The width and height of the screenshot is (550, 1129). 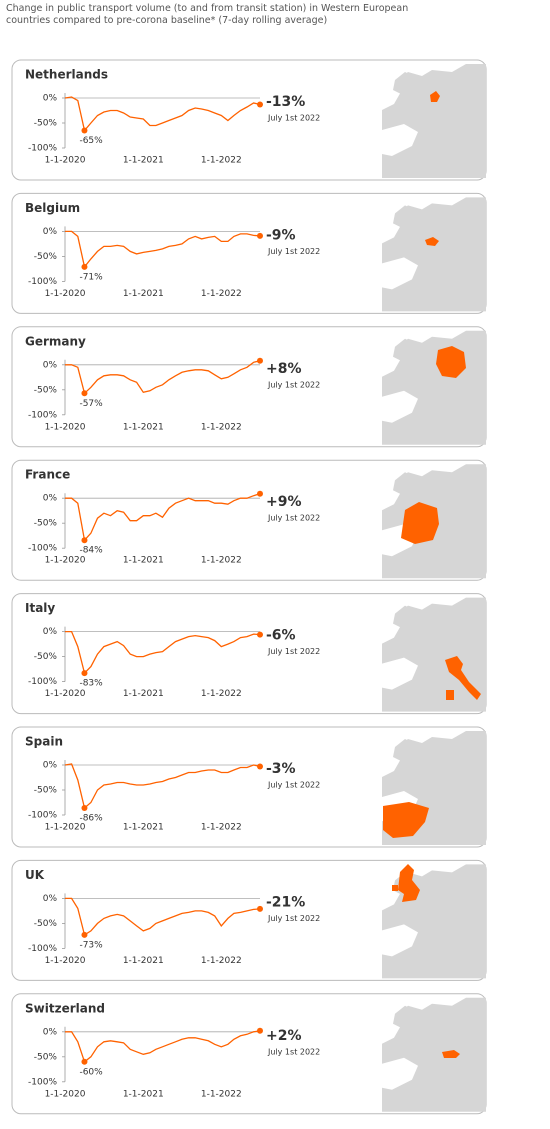 I want to click on min-value-label: -84%, so click(x=91, y=551).